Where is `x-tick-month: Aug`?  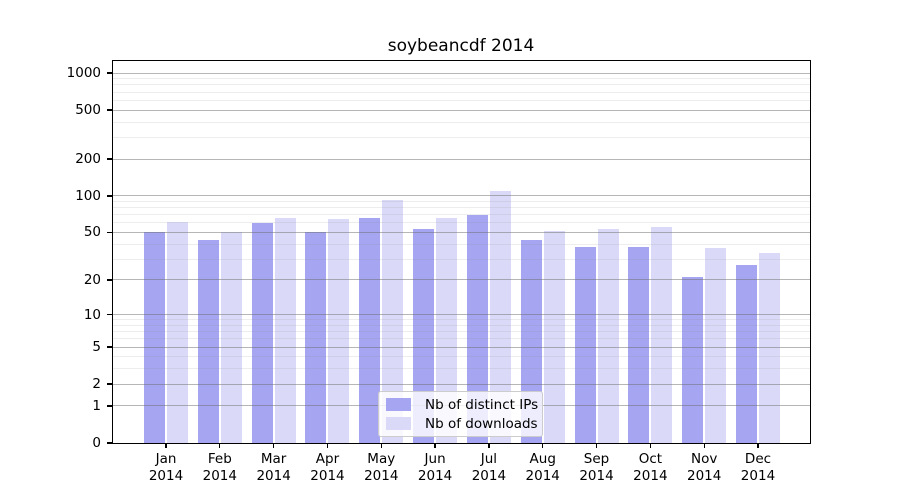
x-tick-month: Aug is located at coordinates (542, 459).